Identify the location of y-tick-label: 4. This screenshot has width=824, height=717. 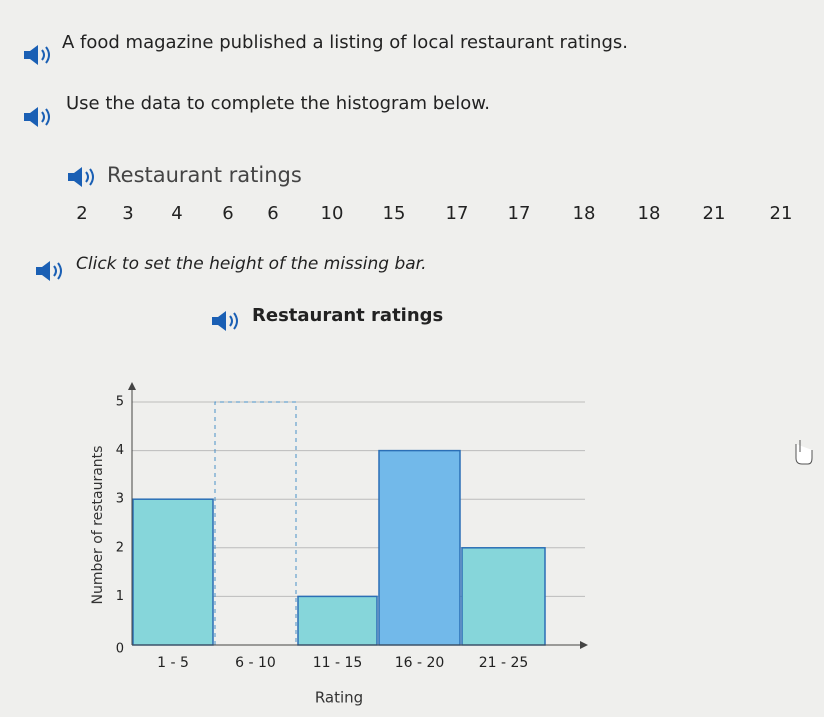
(120, 450).